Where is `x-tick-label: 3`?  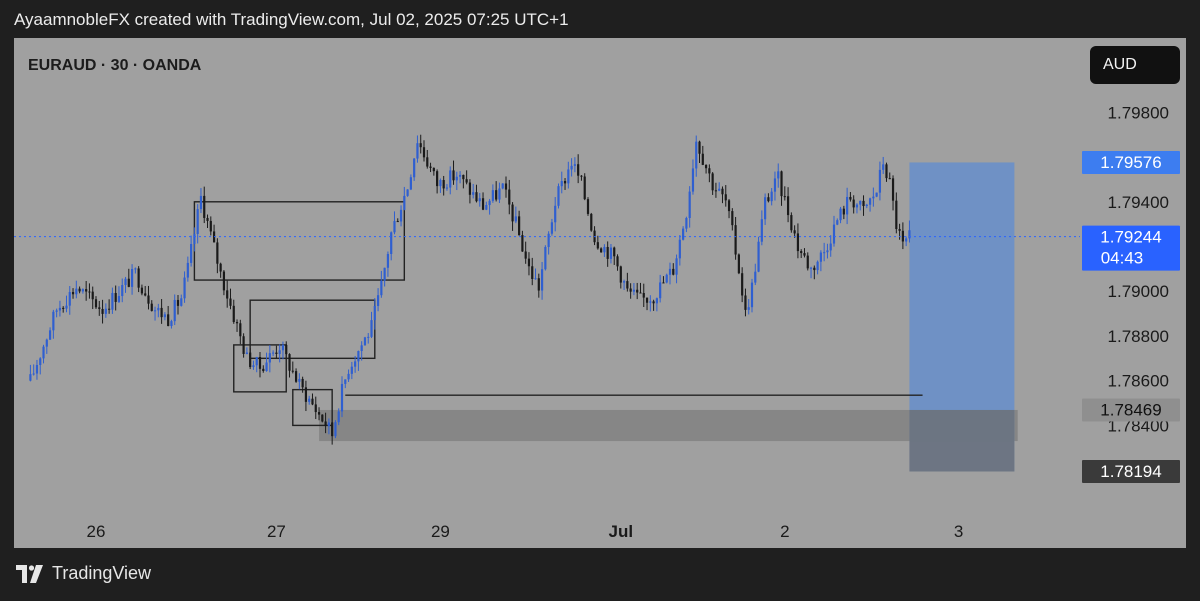
x-tick-label: 3 is located at coordinates (958, 531).